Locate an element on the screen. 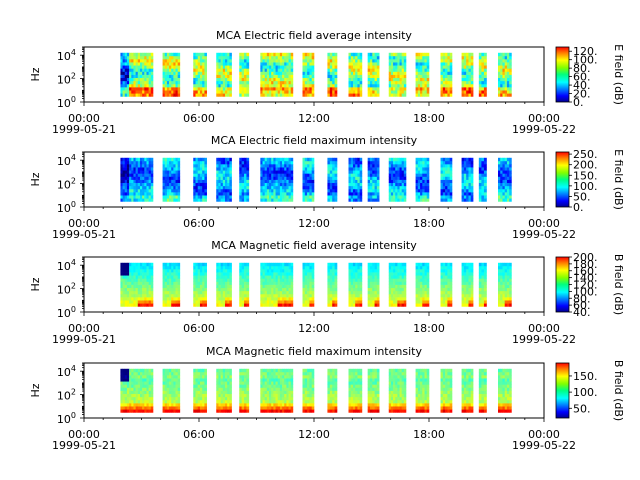  colorbar-label: E field (dB) is located at coordinates (618, 74).